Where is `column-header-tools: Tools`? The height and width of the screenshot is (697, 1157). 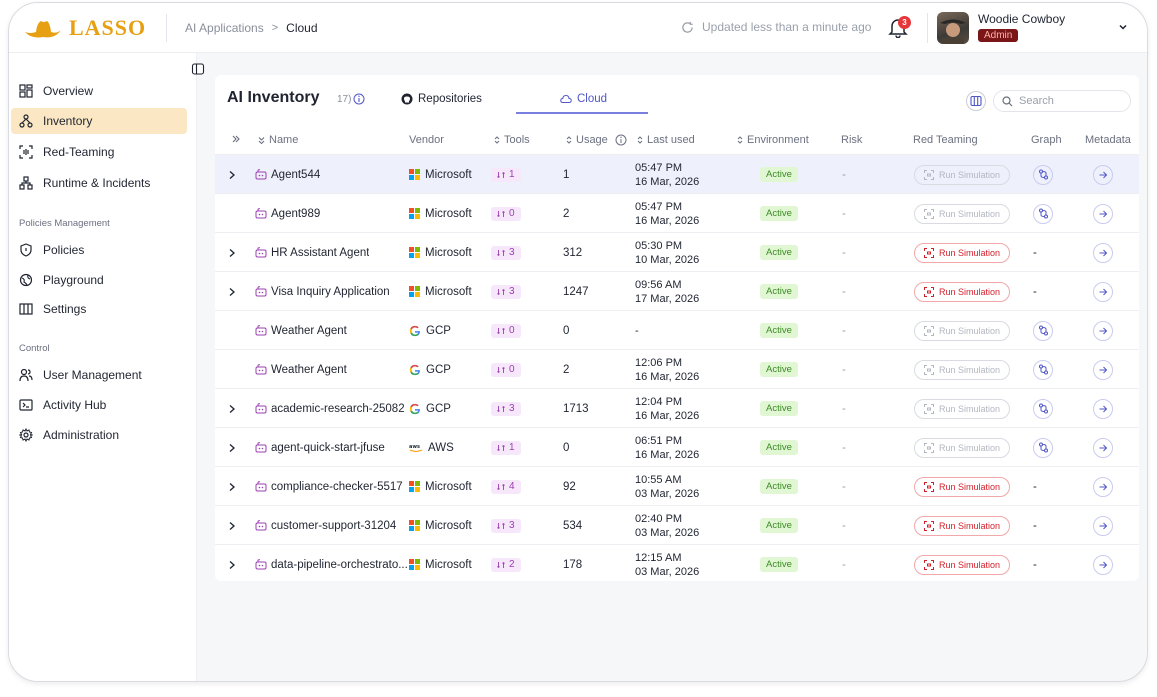 column-header-tools: Tools is located at coordinates (511, 140).